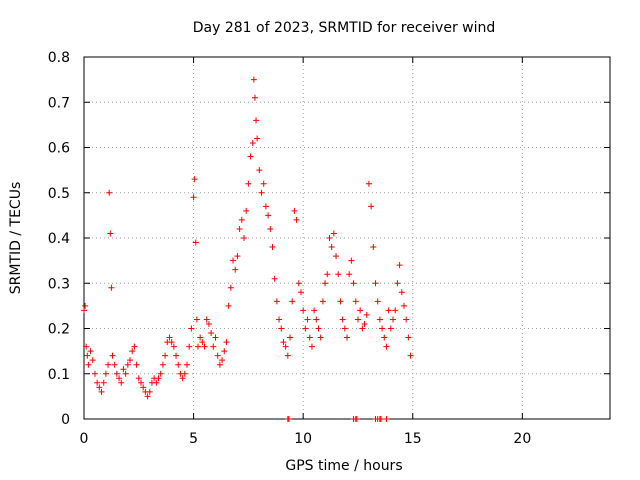  What do you see at coordinates (59, 330) in the screenshot?
I see `y-tick-label: 0.2` at bounding box center [59, 330].